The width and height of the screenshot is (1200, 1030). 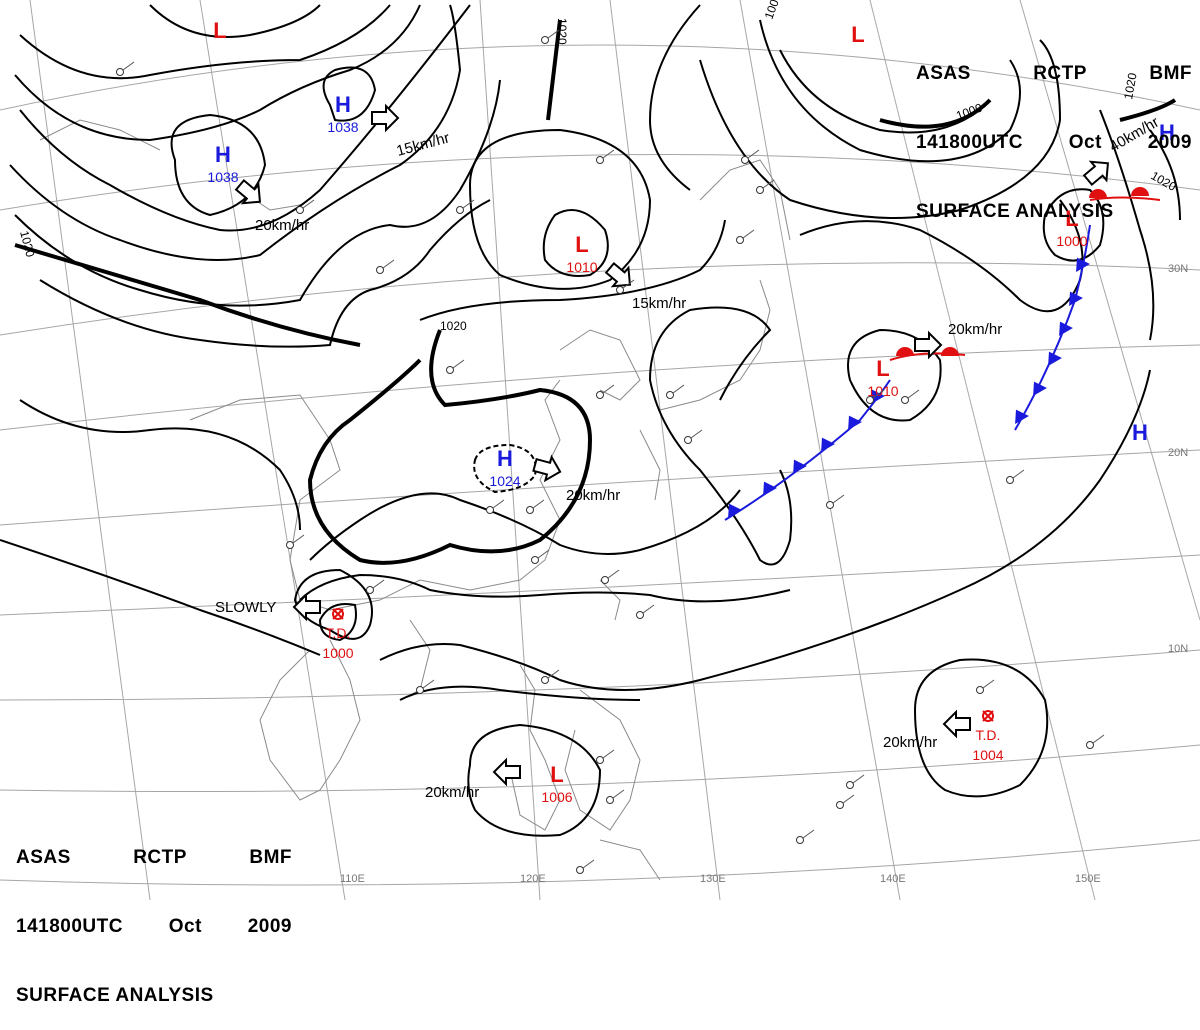 What do you see at coordinates (1178, 269) in the screenshot?
I see `latitude-label: 30N` at bounding box center [1178, 269].